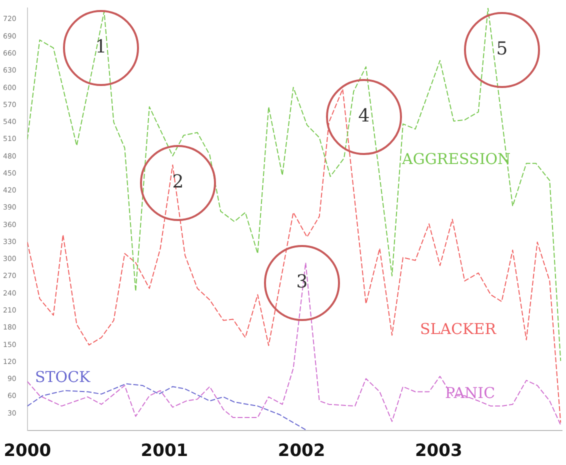 This screenshot has height=465, width=566. I want to click on x-tick-label: 2001, so click(164, 451).